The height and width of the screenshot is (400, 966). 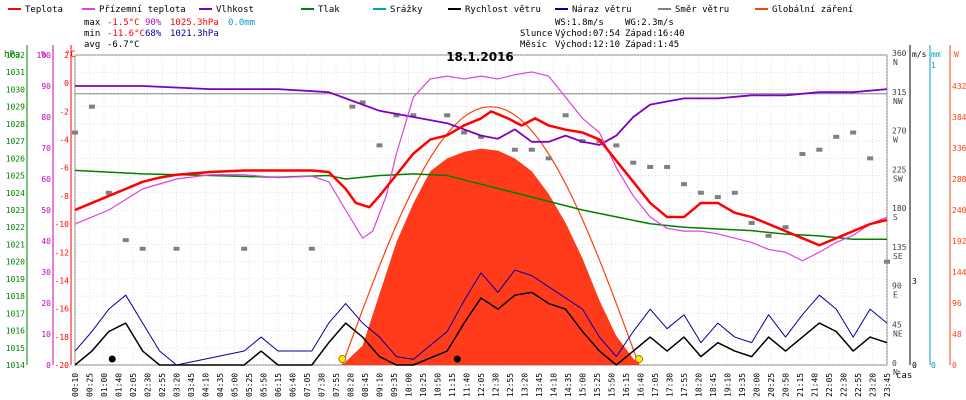 I want to click on radiation-axis-unit: W, so click(x=956, y=54).